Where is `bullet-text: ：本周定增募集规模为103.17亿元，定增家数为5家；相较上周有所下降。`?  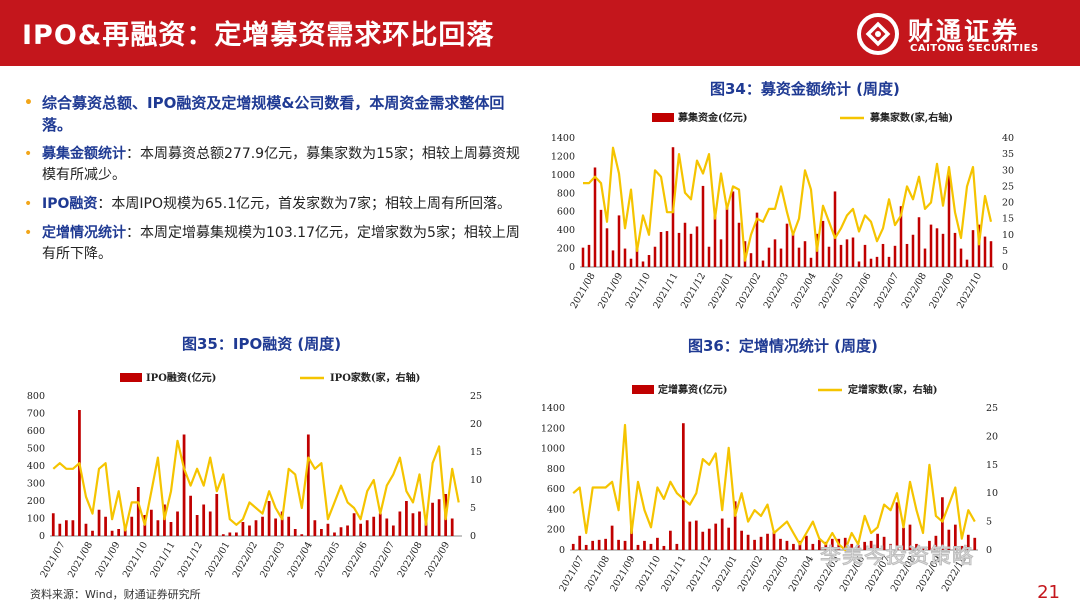
bullet-text: ：本周定增募集规模为103.17亿元，定增家数为5家；相较上周有所下降。 is located at coordinates (281, 243).